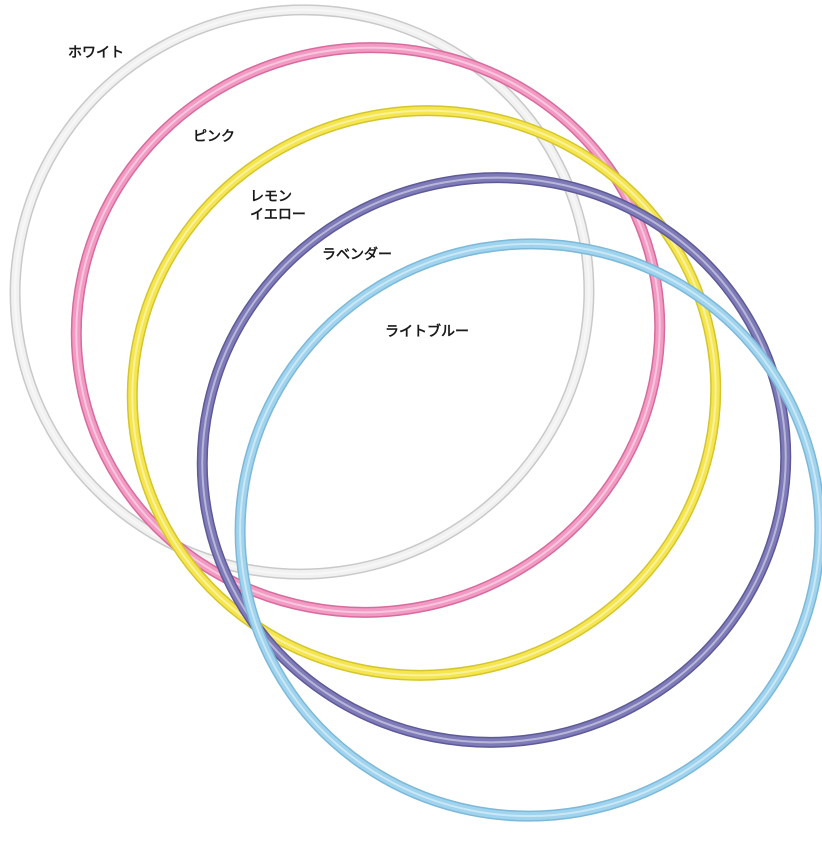  What do you see at coordinates (278, 206) in the screenshot?
I see `hoop-label-lemon-yellow: レモン イエロー` at bounding box center [278, 206].